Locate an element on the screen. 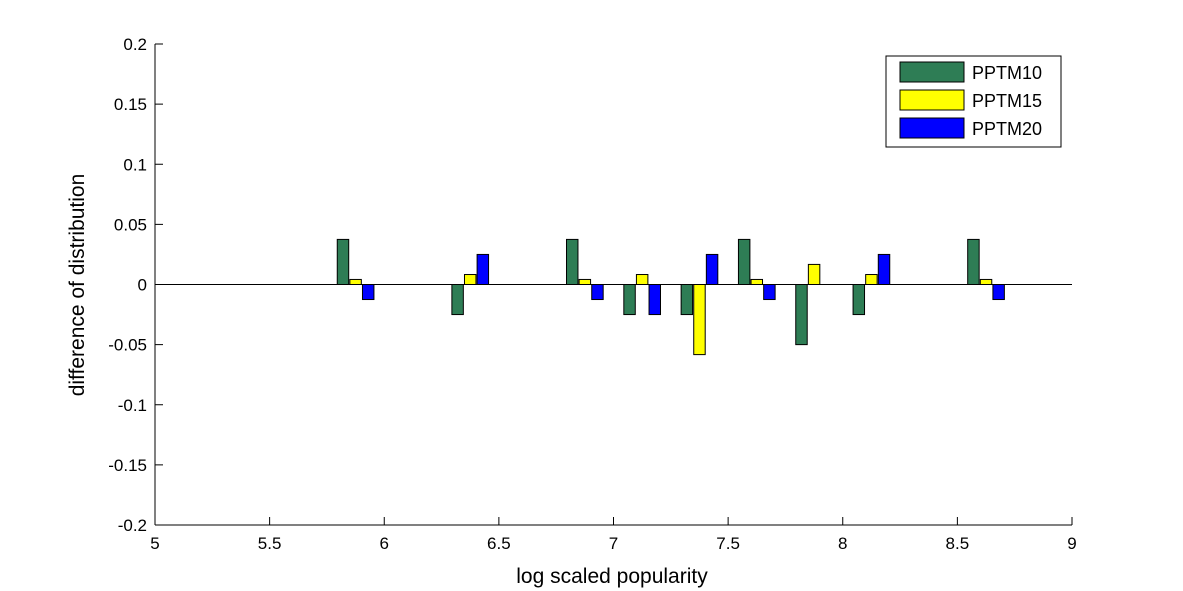 The width and height of the screenshot is (1183, 591). x-tick-label: 5.5 is located at coordinates (270, 543).